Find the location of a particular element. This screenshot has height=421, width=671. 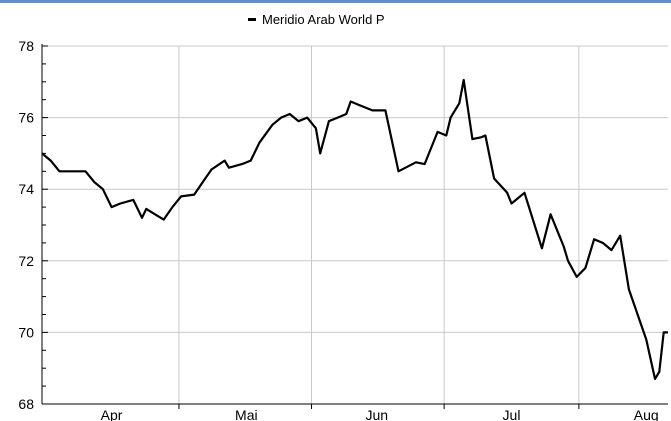

y-tick-label: 76 is located at coordinates (26, 118).